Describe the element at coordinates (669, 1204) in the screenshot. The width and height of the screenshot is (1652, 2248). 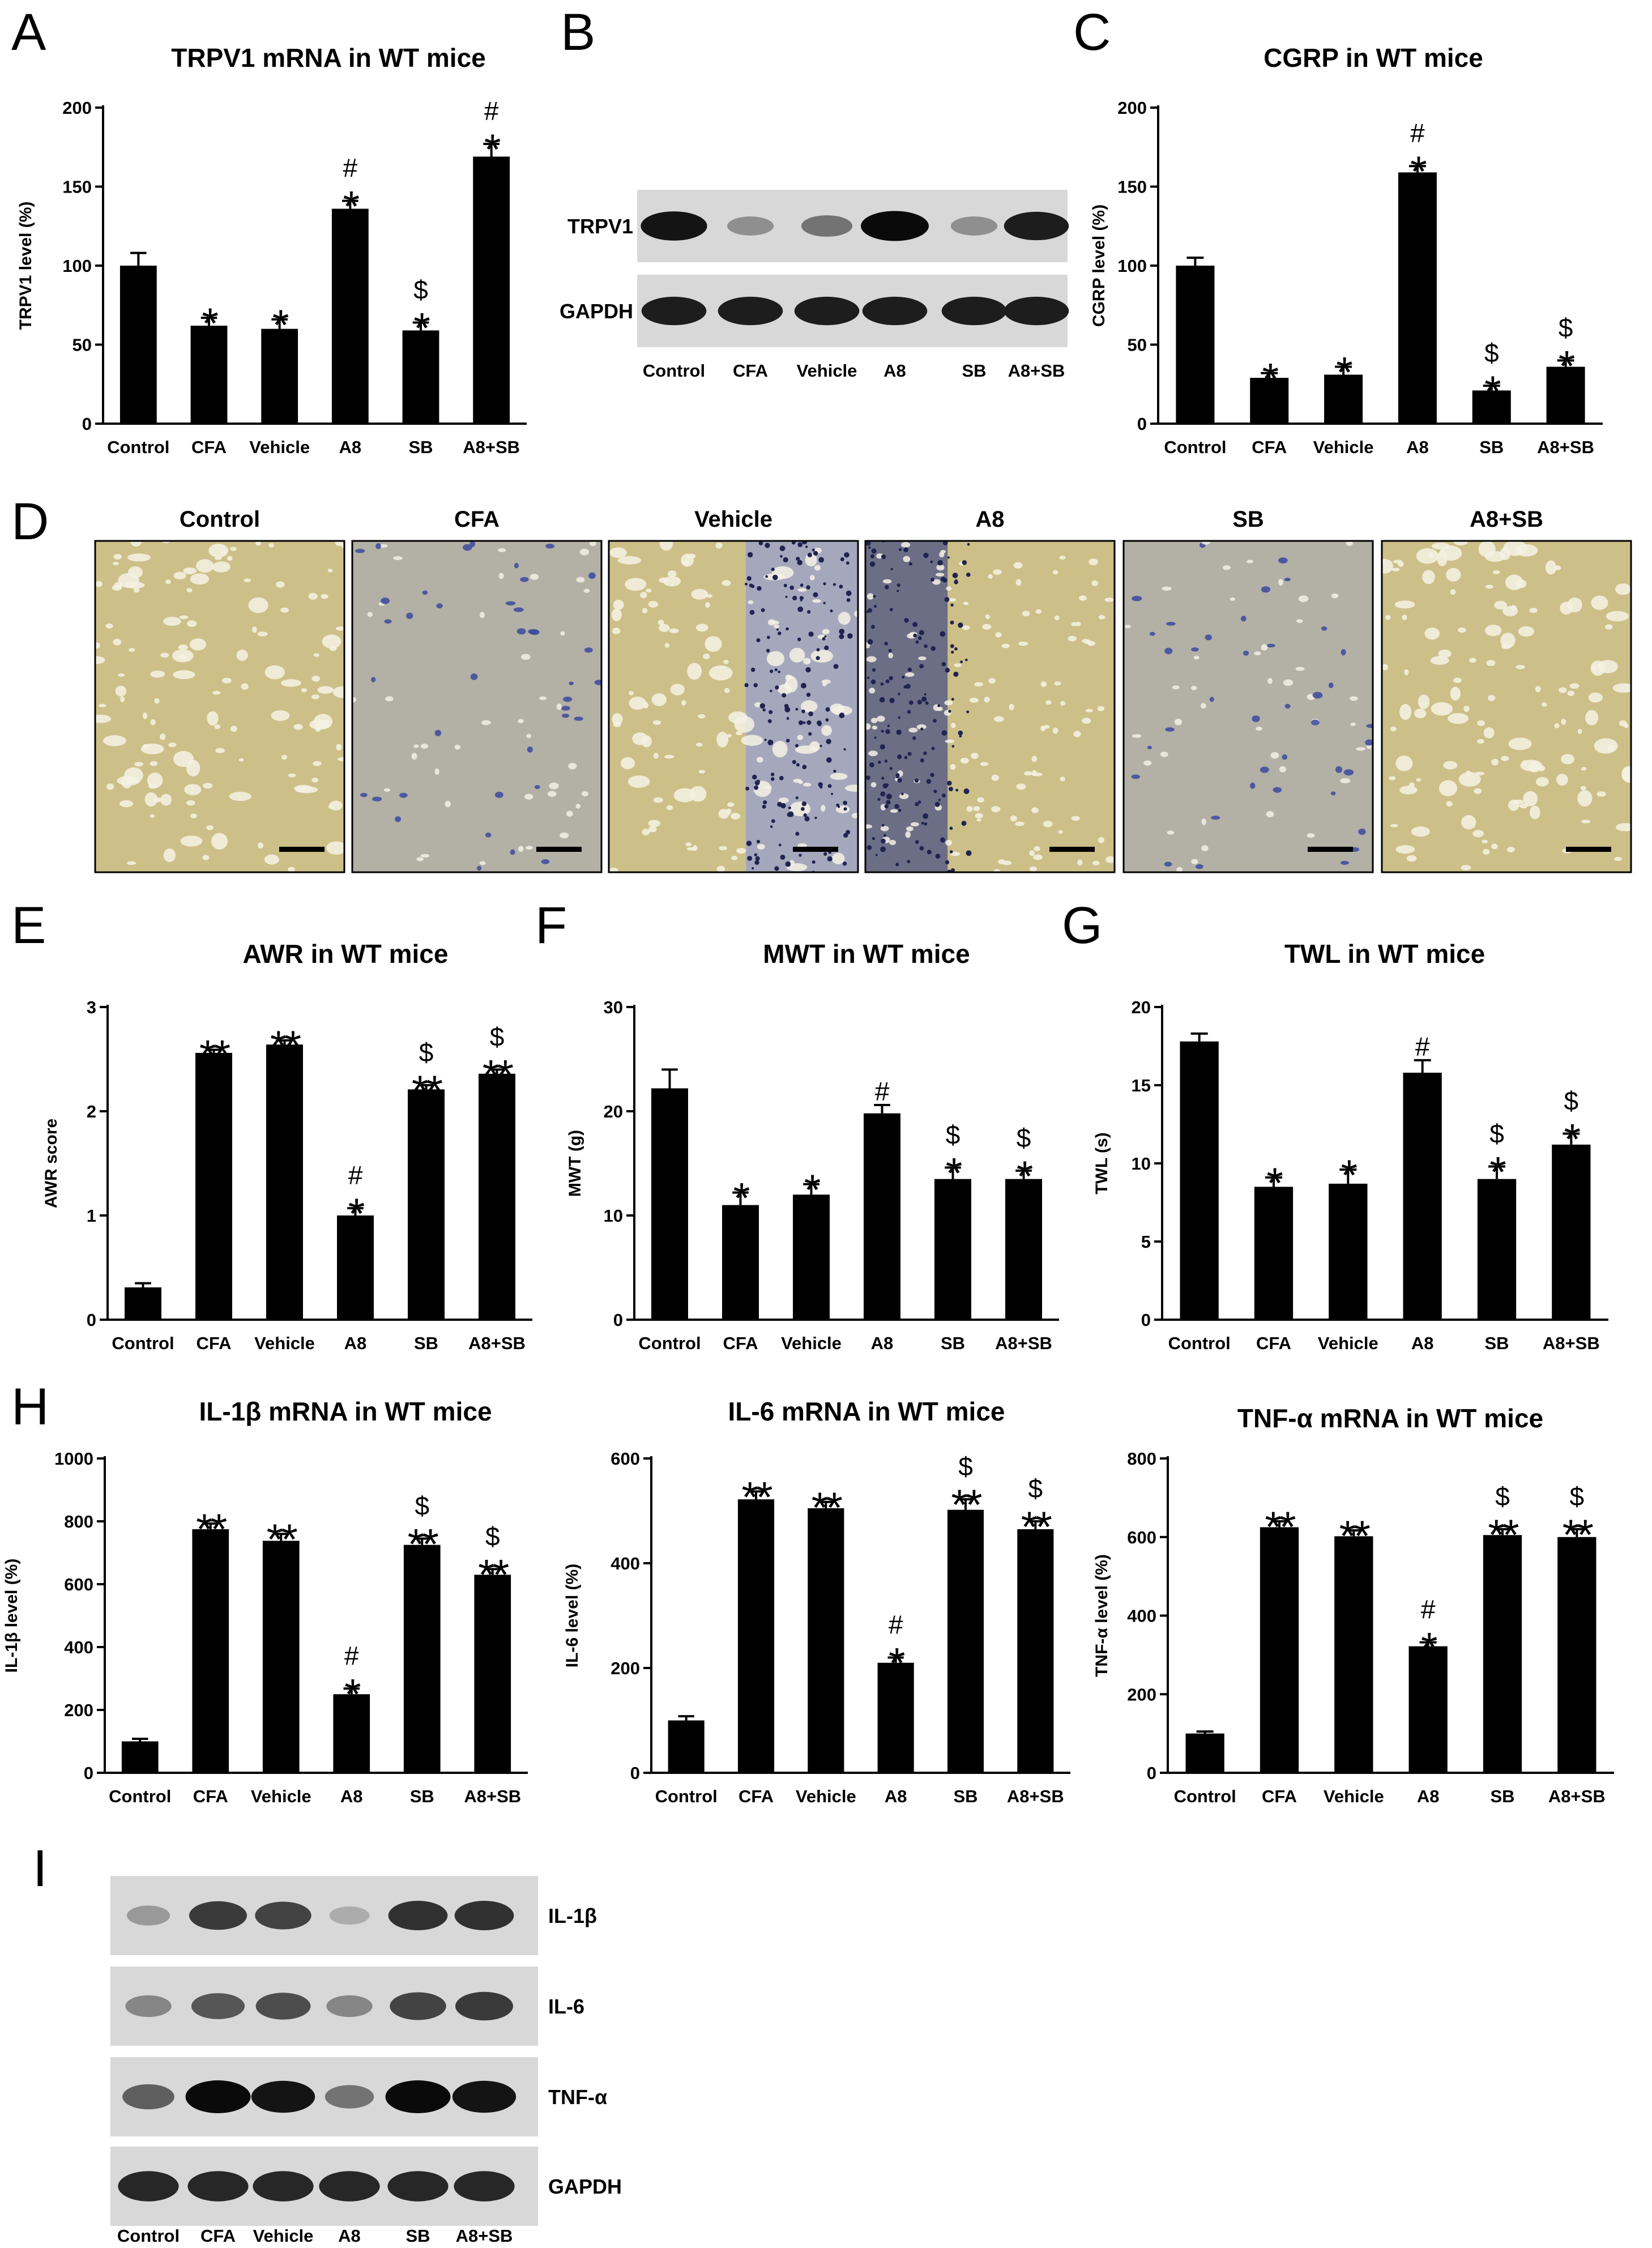
I see `bar-control` at that location.